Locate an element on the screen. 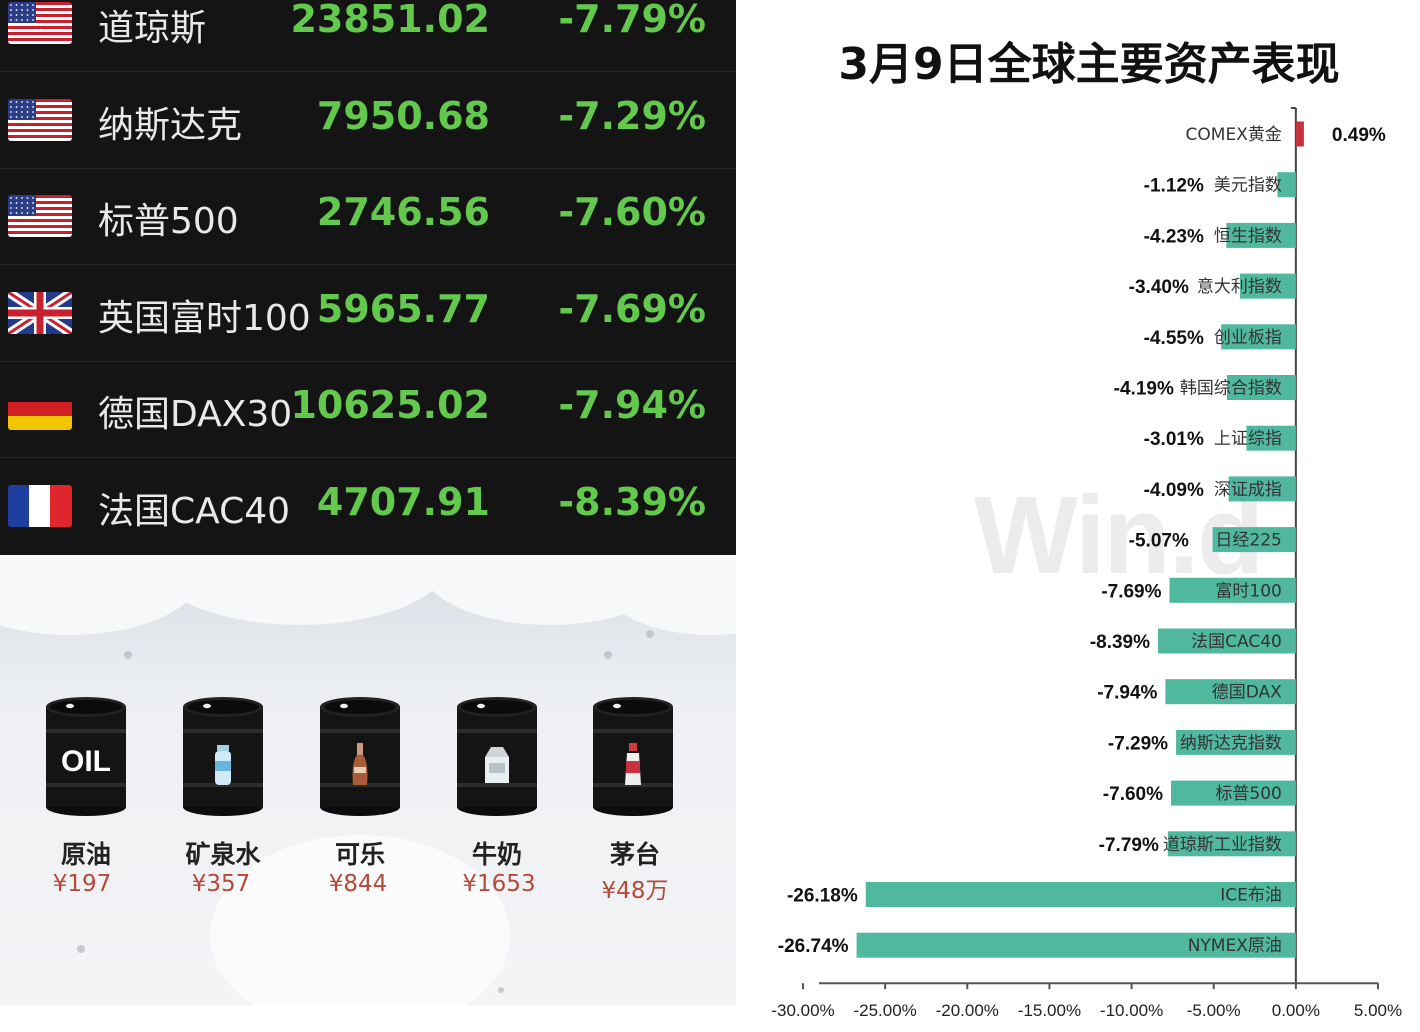 This screenshot has width=1420, height=1032. france-flag-icon is located at coordinates (40, 506).